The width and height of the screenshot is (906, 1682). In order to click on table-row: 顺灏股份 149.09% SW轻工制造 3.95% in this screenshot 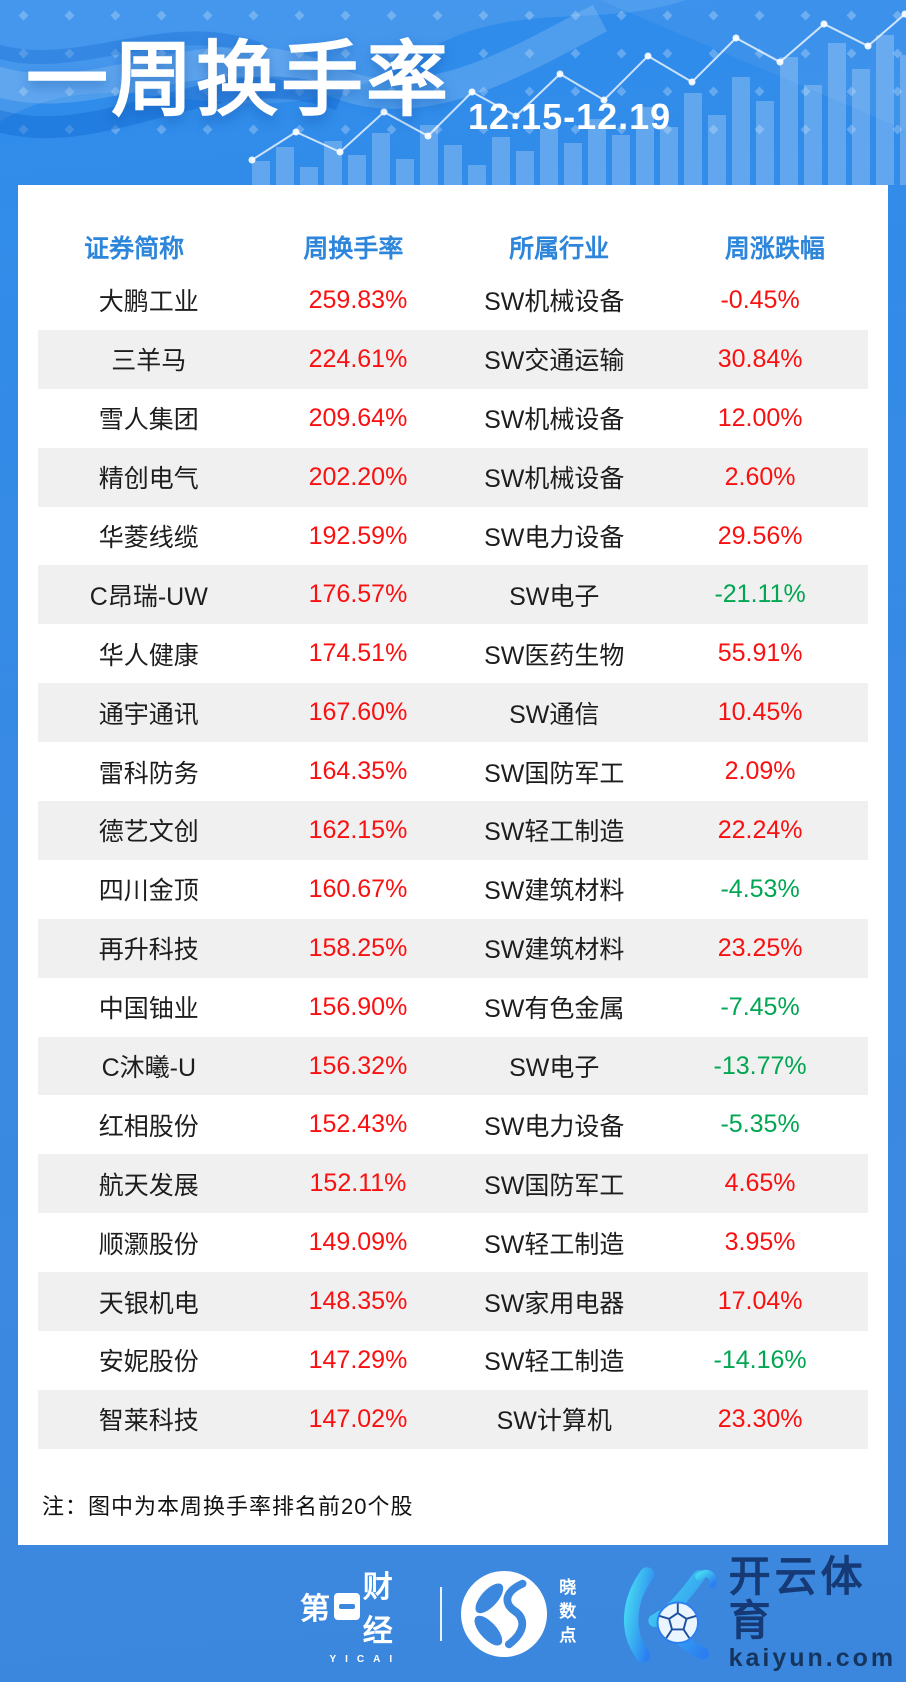, I will do `click(453, 1242)`.